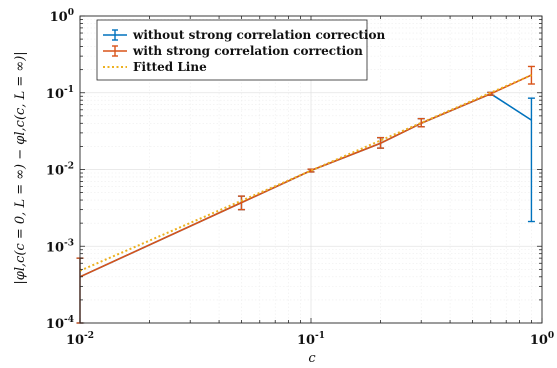  I want to click on legend-item: without strong correlation correction, so click(244, 35).